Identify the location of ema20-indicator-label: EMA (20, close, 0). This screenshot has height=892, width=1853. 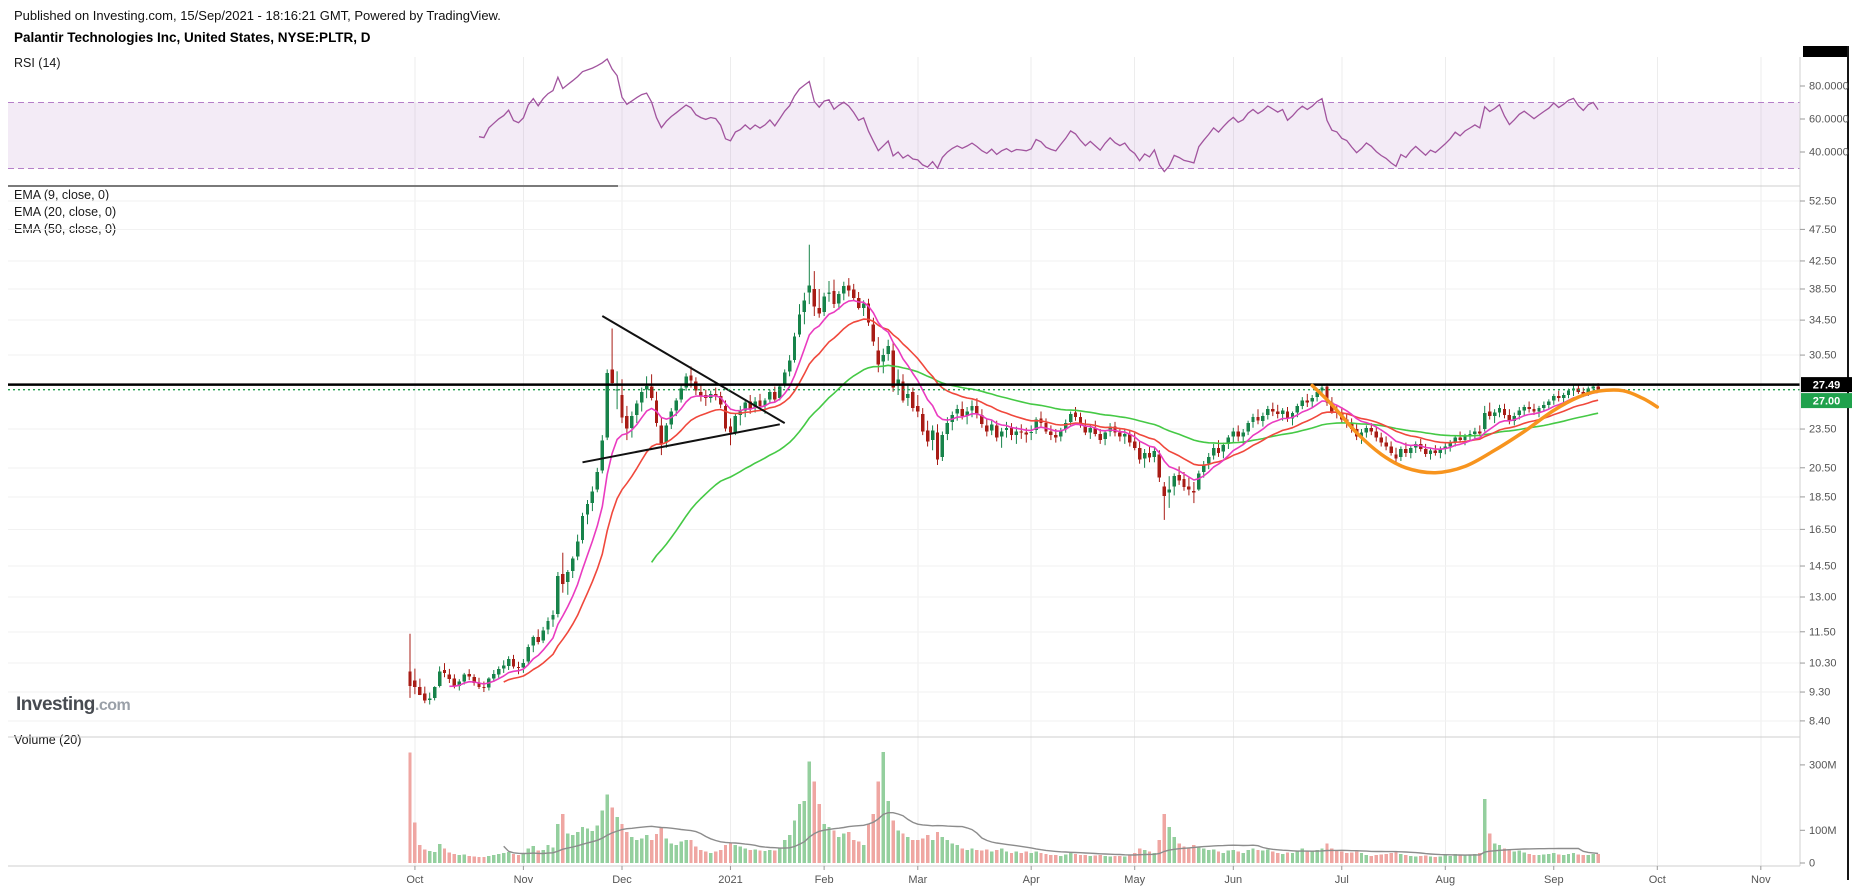
(65, 212).